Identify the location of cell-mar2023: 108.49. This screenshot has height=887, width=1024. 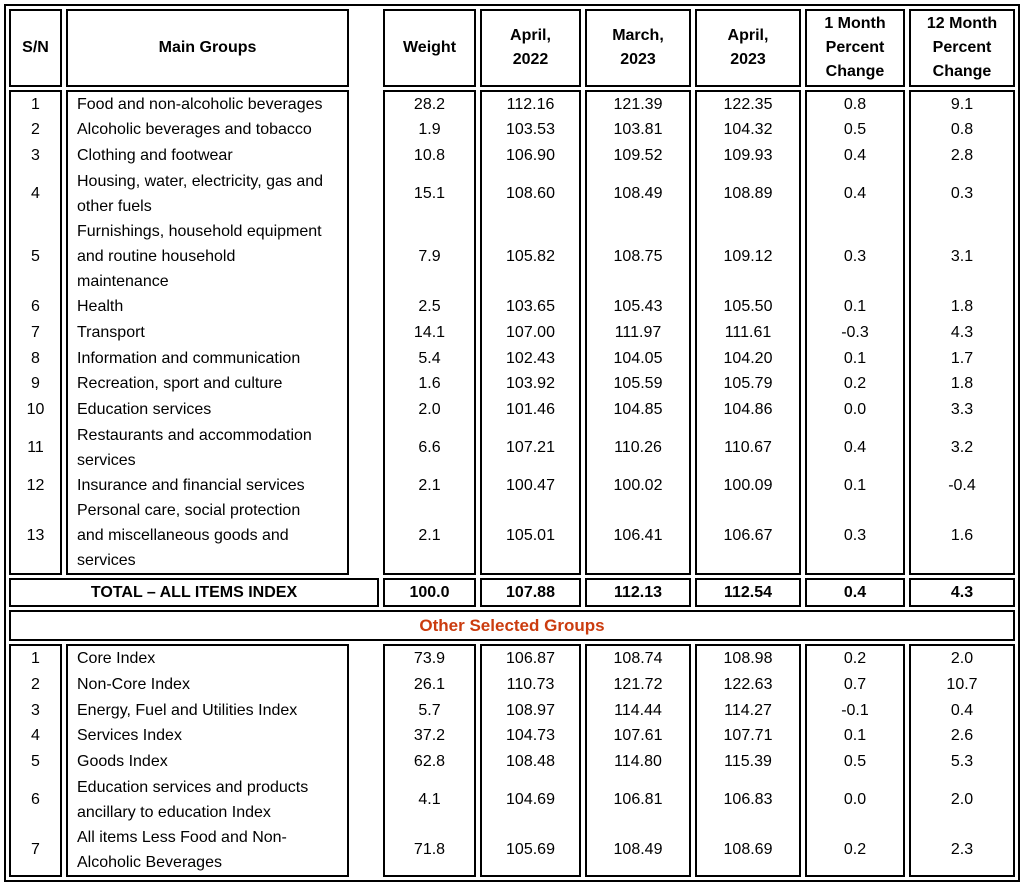
(638, 850).